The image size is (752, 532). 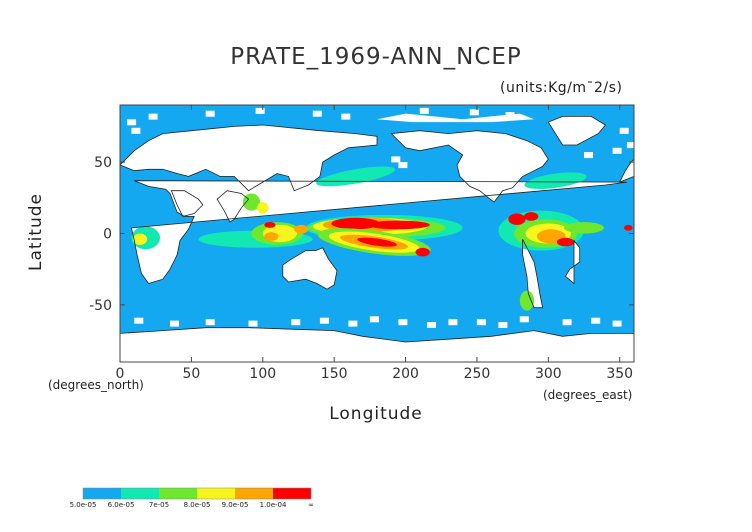 What do you see at coordinates (422, 252) in the screenshot?
I see `spcz-east-max` at bounding box center [422, 252].